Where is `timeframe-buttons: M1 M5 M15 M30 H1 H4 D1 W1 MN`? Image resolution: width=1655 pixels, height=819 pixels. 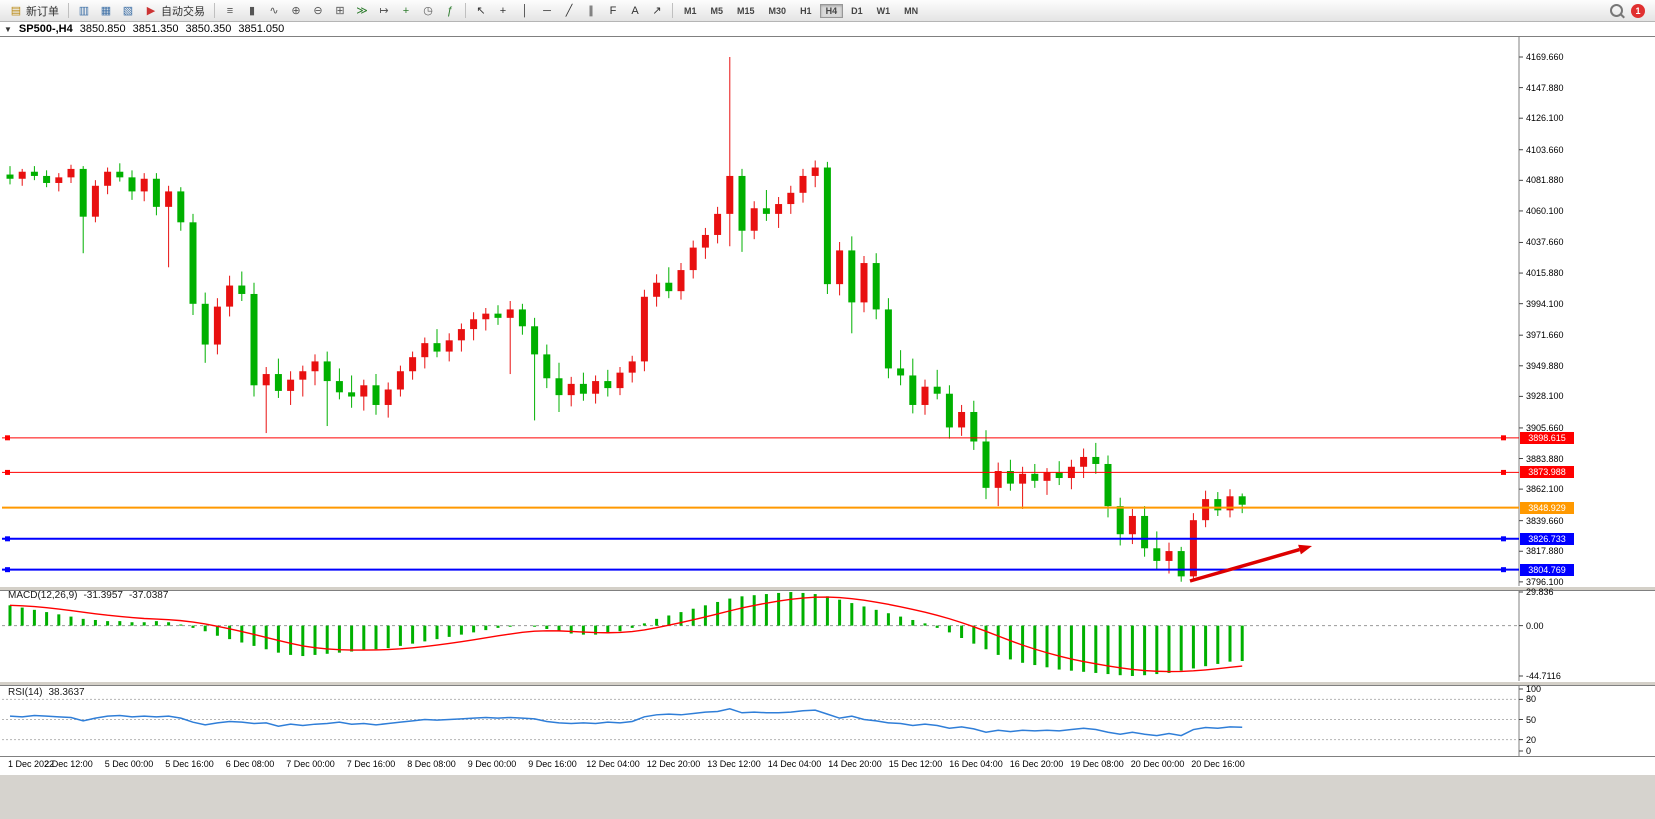 timeframe-buttons: M1 M5 M15 M30 H1 H4 D1 W1 MN is located at coordinates (801, 10).